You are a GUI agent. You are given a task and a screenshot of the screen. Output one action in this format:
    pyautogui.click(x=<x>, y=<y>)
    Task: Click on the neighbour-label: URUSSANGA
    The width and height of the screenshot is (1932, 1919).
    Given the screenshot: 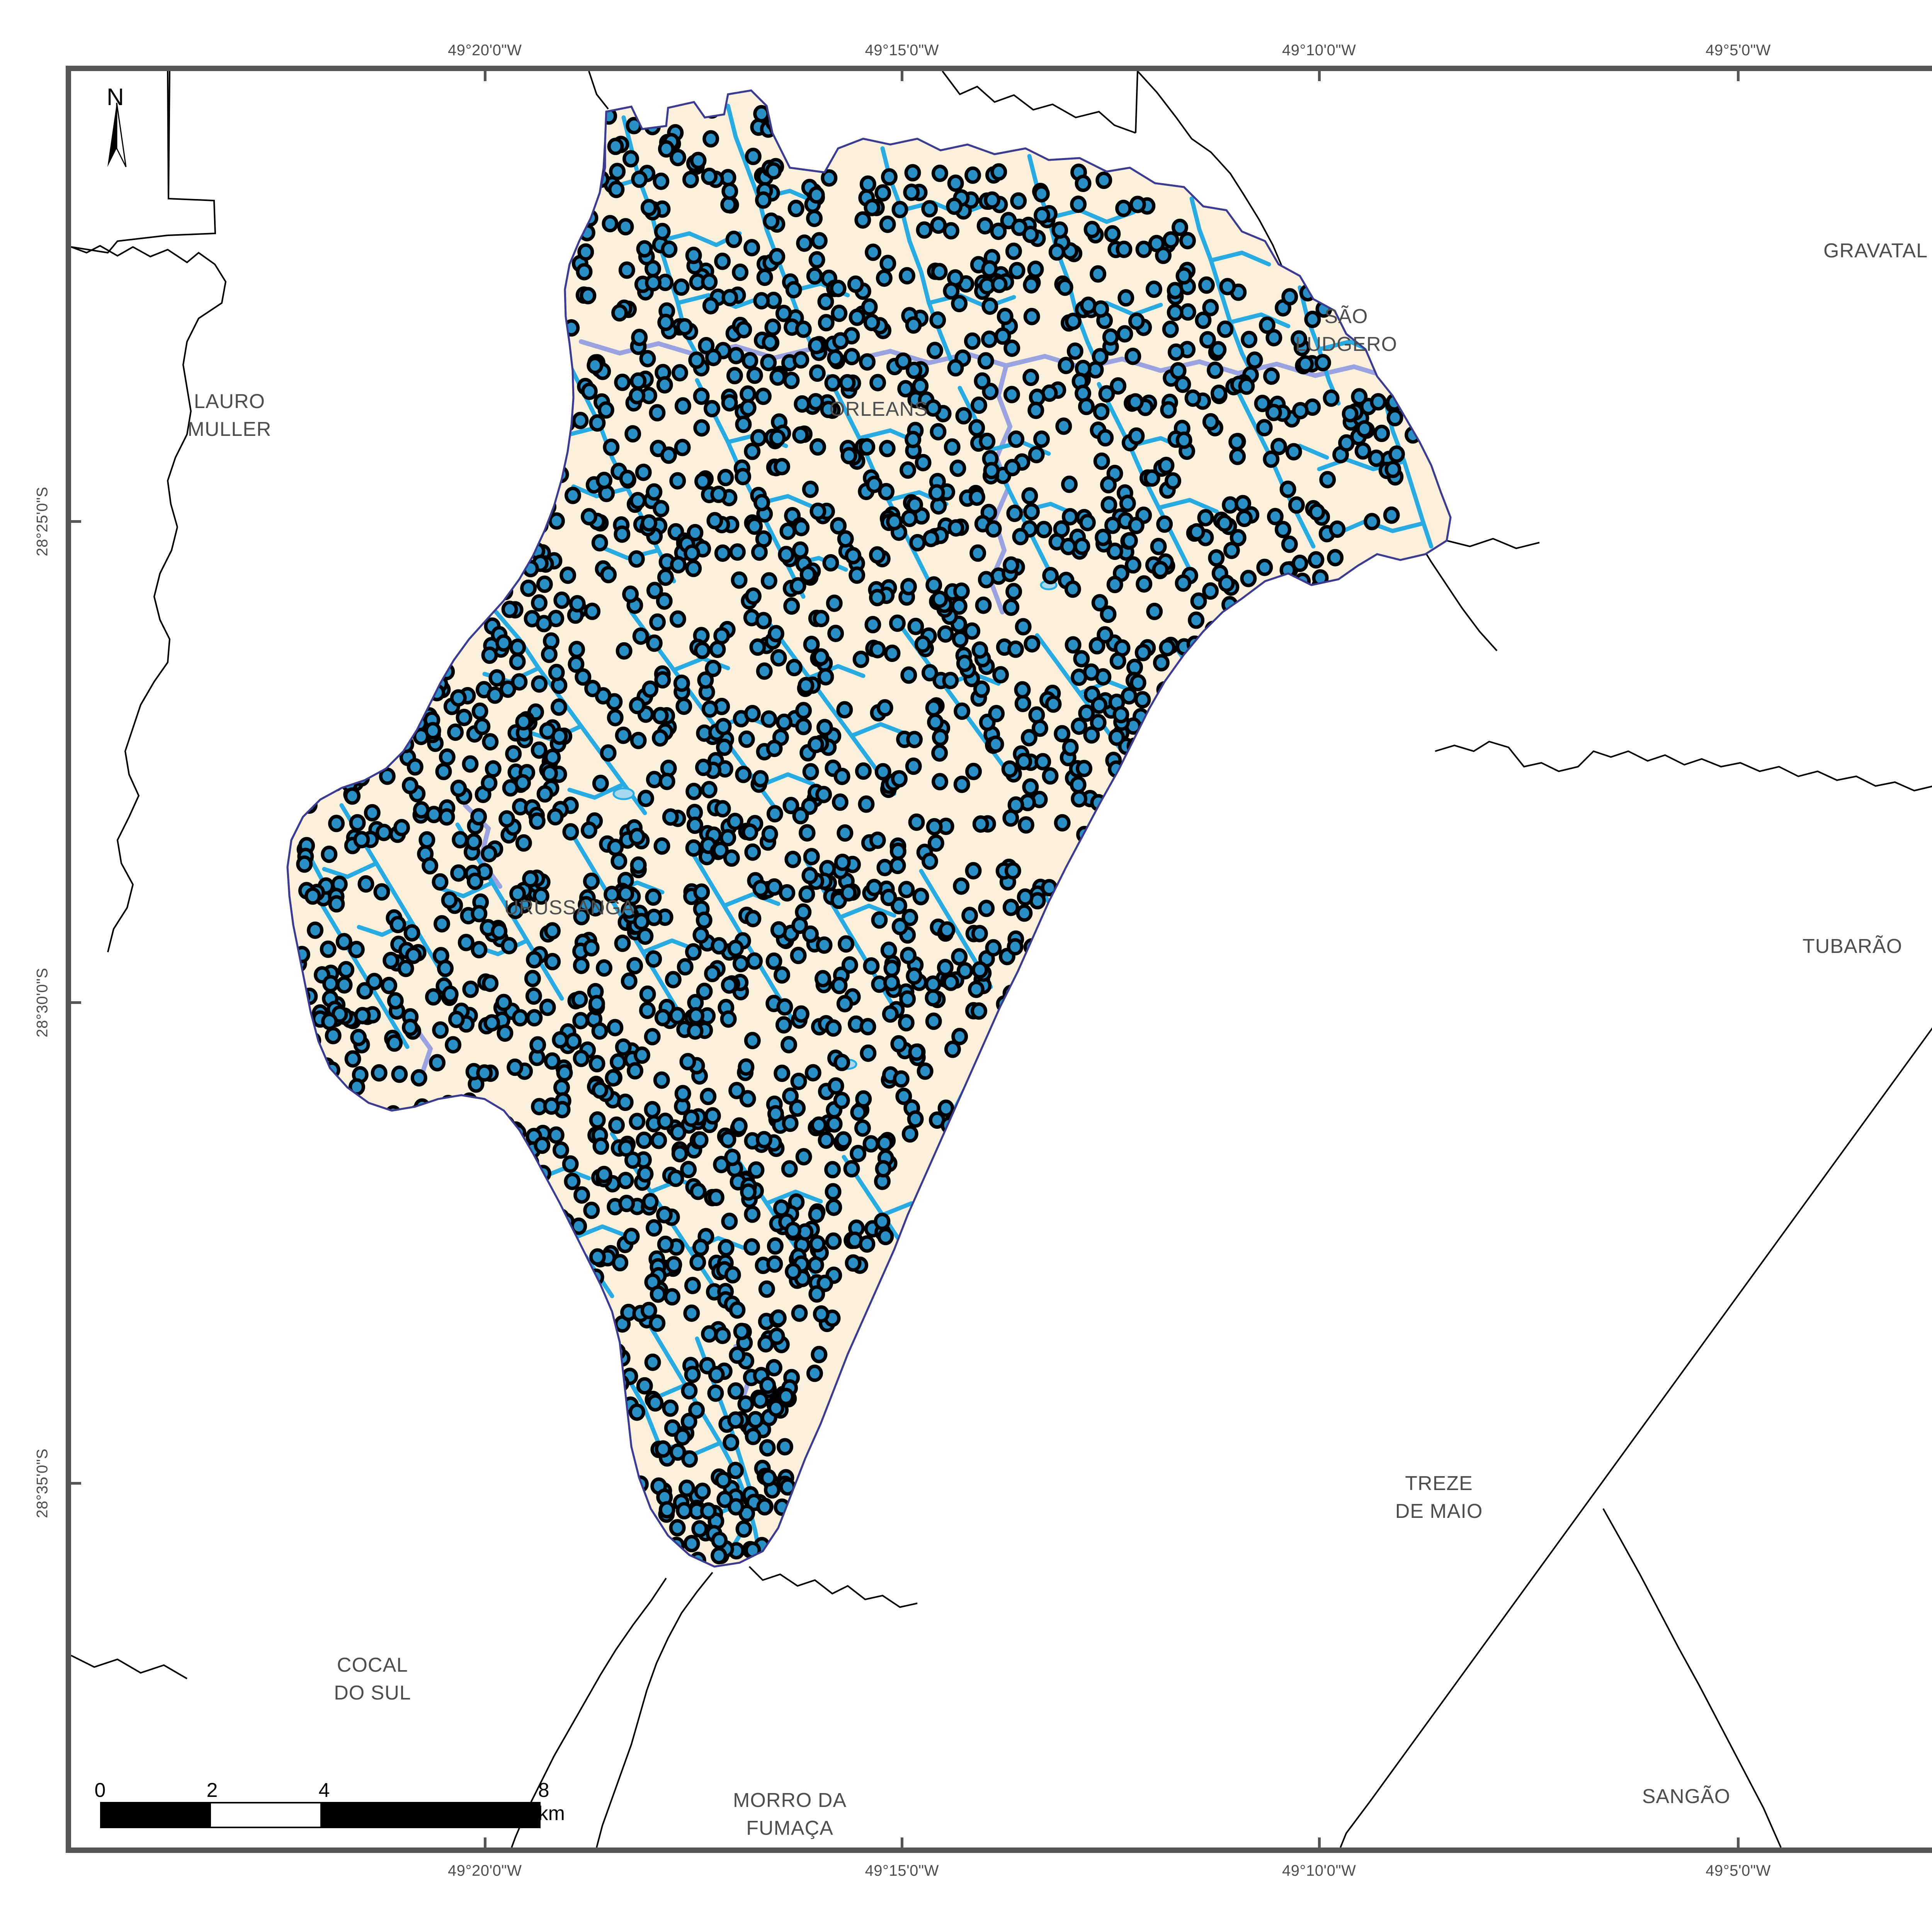 What is the action you would take?
    pyautogui.click(x=570, y=908)
    